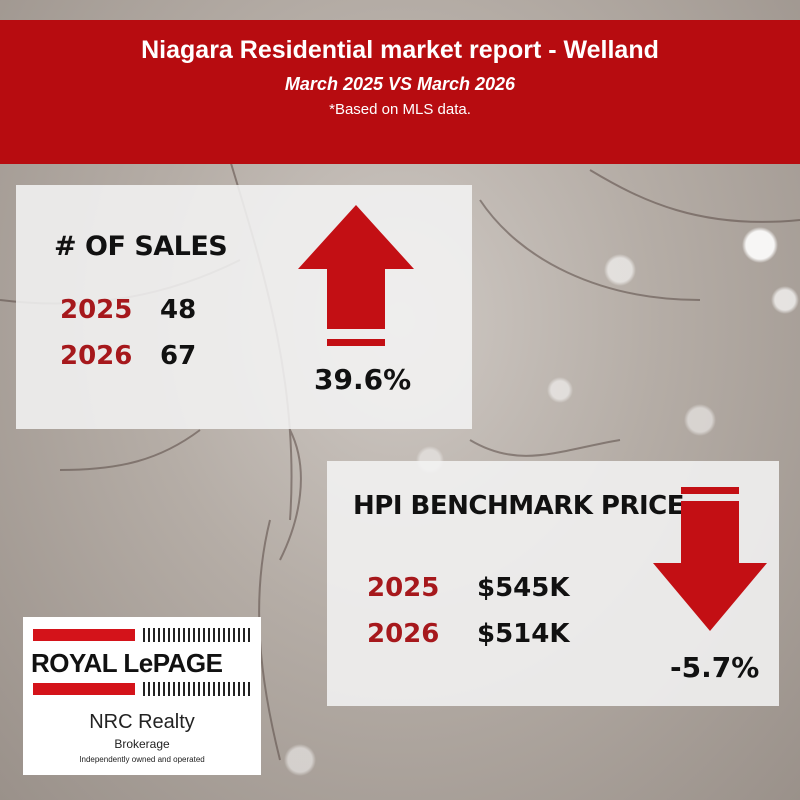  I want to click on logo-office-type: Brokerage, so click(142, 744).